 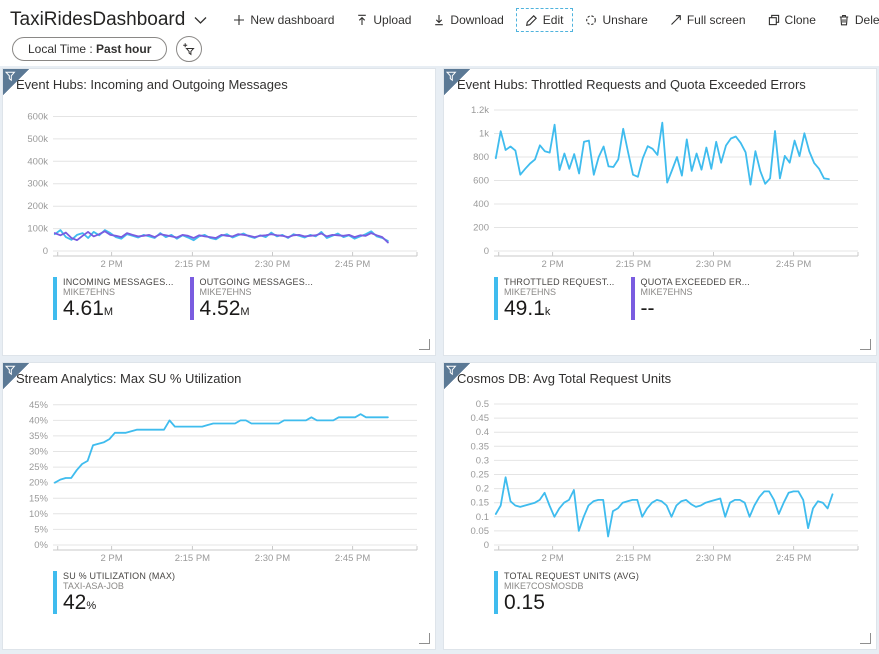 What do you see at coordinates (480, 475) in the screenshot?
I see `svg-text: 0.25` at bounding box center [480, 475].